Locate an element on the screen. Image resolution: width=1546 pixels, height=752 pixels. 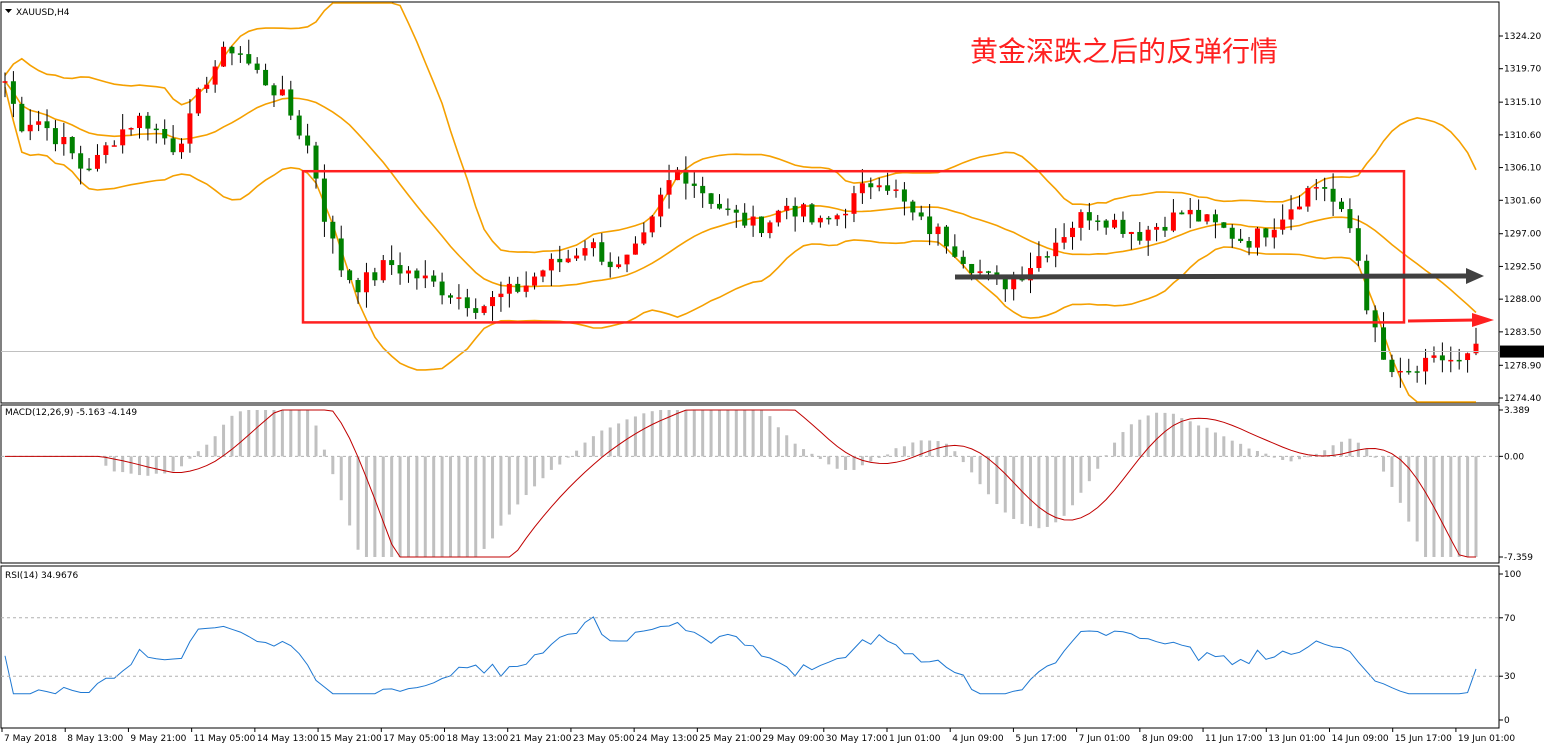
time-tick-label: 17 May 05:00 is located at coordinates (414, 739).